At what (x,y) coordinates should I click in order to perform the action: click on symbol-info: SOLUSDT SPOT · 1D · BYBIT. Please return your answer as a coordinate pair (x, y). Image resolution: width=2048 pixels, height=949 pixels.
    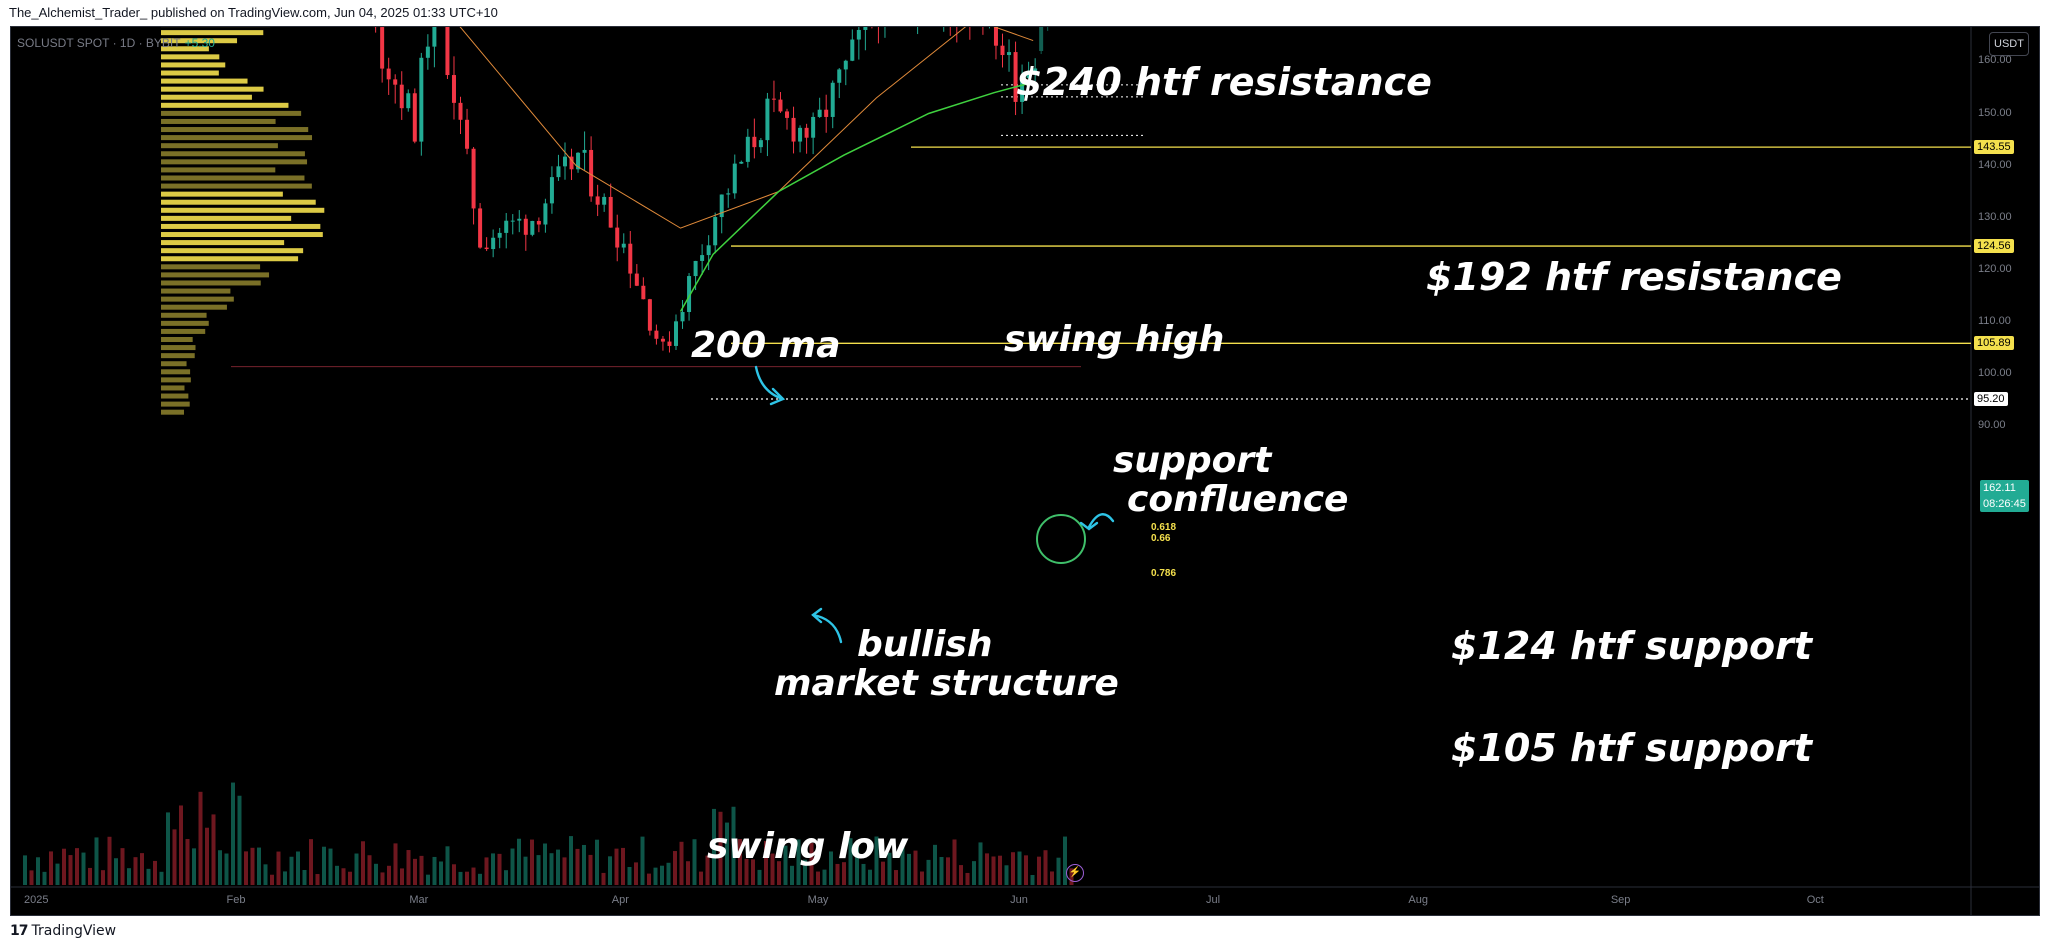
    Looking at the image, I should click on (99, 43).